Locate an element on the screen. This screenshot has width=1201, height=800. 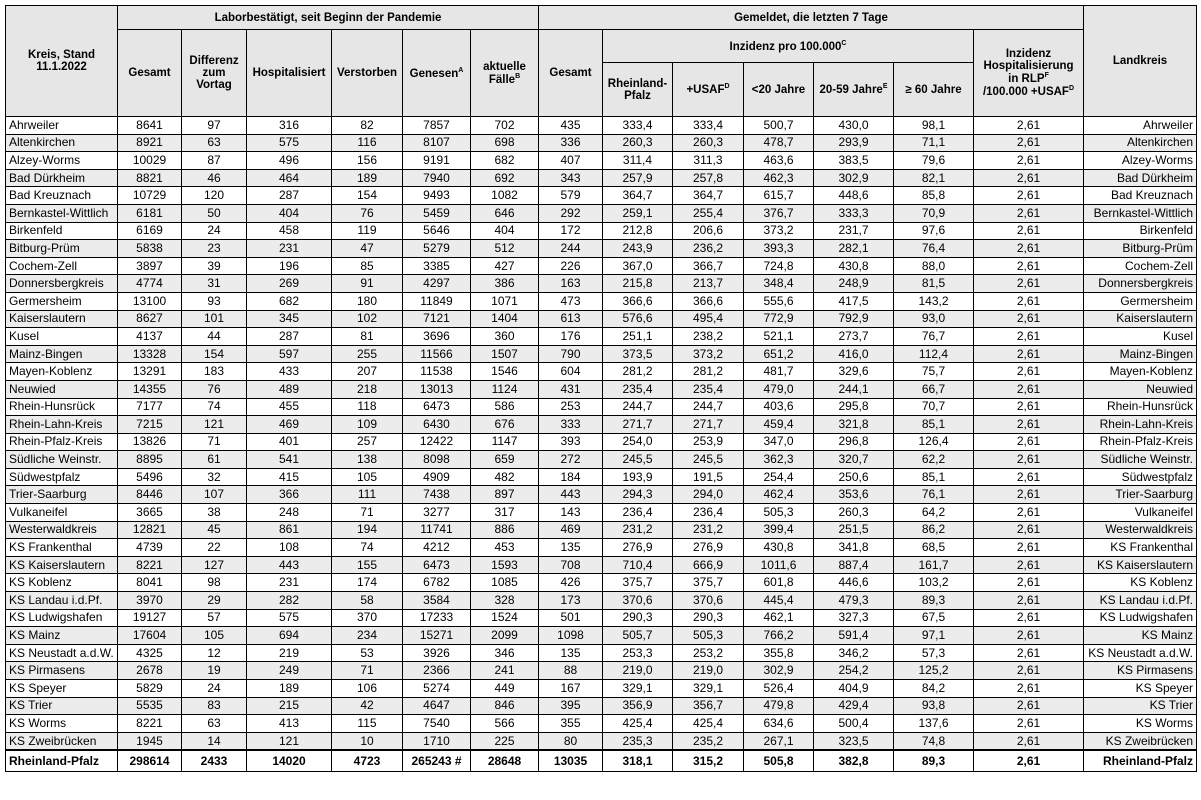
table-cell: 4137 is located at coordinates (149, 336).